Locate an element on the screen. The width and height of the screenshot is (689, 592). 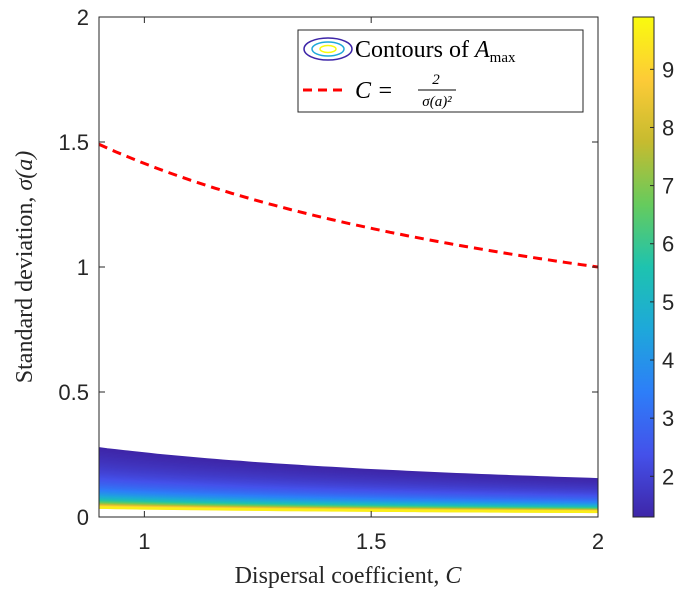
y-axis-title-text: Standard deviation, is located at coordinates (25, 287).